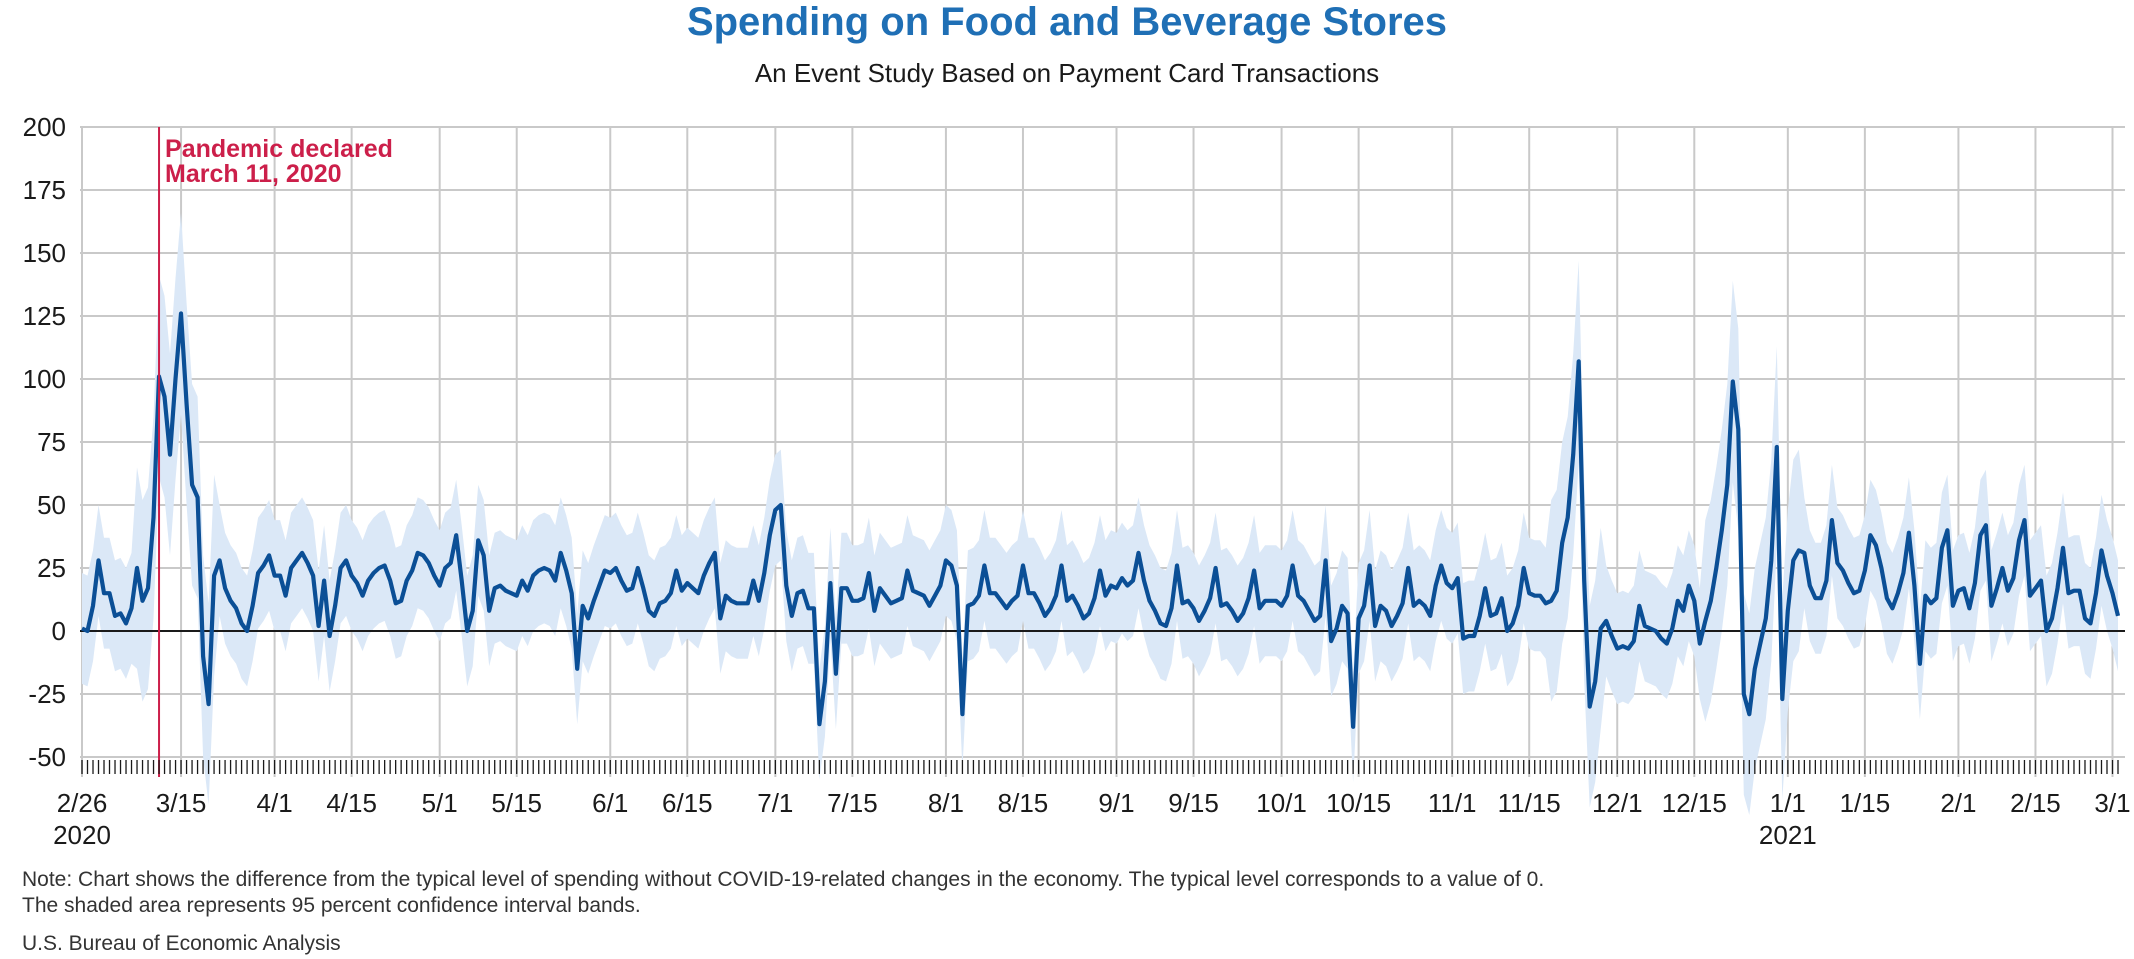 The height and width of the screenshot is (959, 2134). I want to click on x-tick-label: 12/15, so click(1694, 803).